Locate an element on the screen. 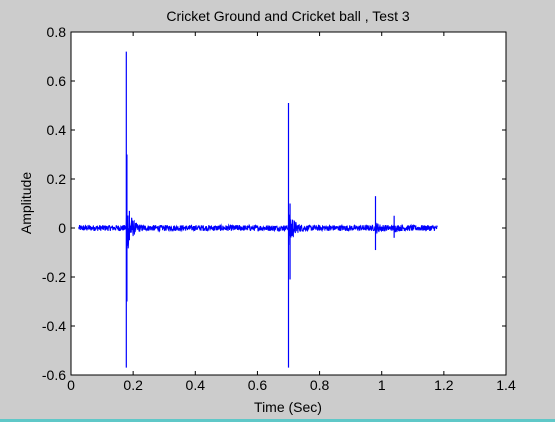 The height and width of the screenshot is (422, 555). x-axis-label: Time (Sec) is located at coordinates (288, 407).